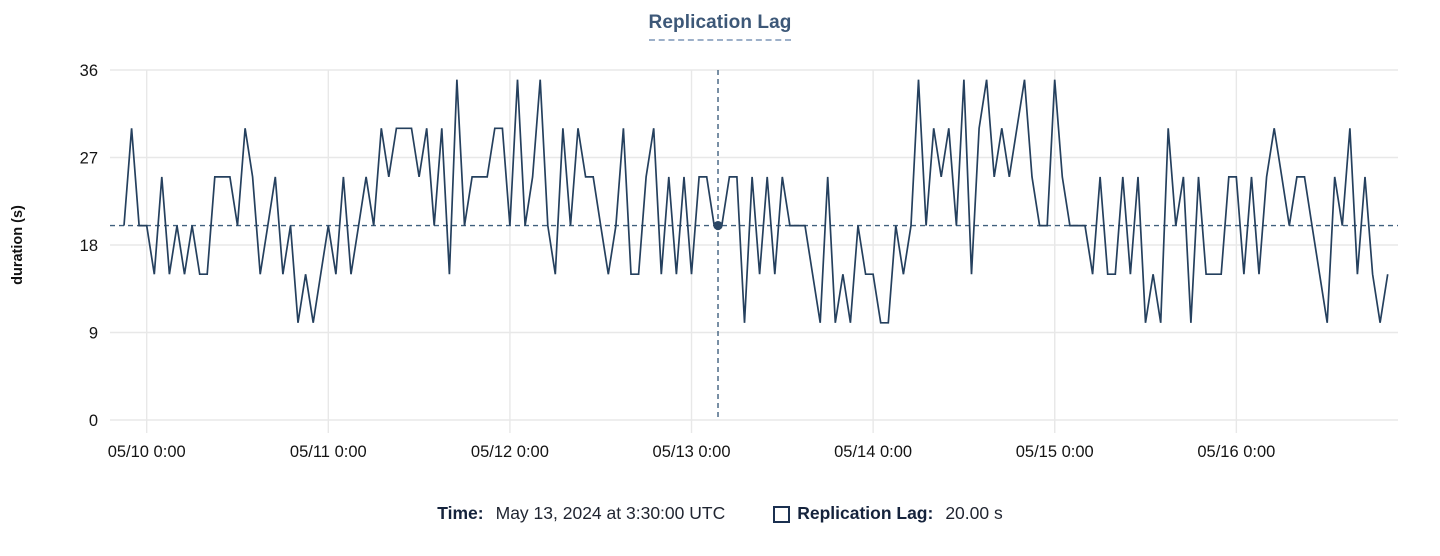 The height and width of the screenshot is (556, 1440). Describe the element at coordinates (718, 225) in the screenshot. I see `crosshair-dot` at that location.